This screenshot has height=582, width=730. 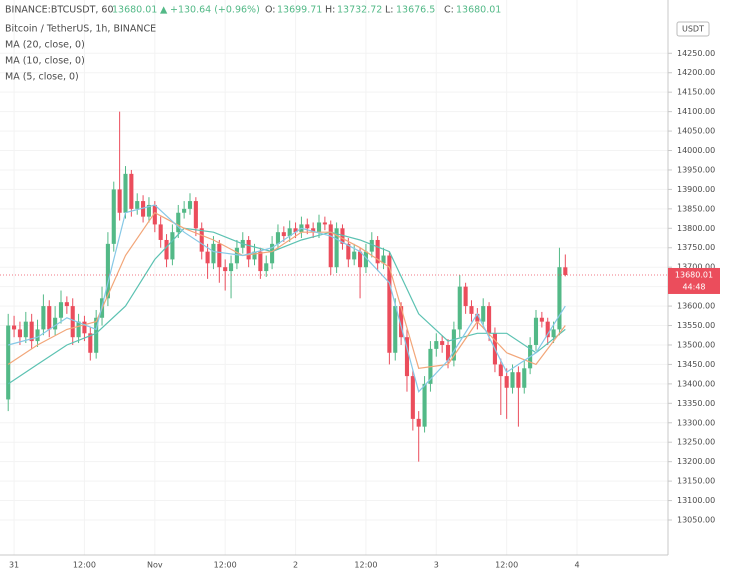 I want to click on y-tick-label: 13300.00, so click(x=696, y=422).